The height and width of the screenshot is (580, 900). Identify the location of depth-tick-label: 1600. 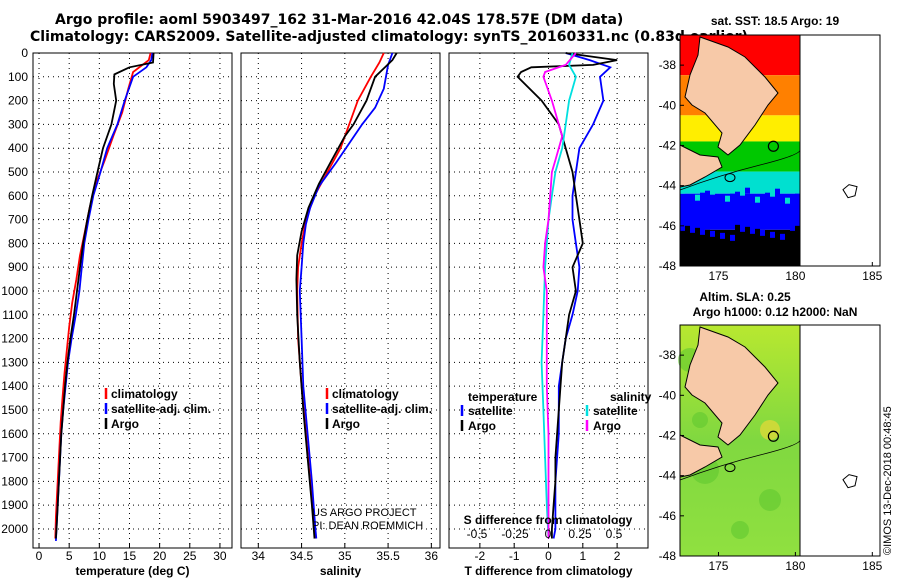
(14, 434).